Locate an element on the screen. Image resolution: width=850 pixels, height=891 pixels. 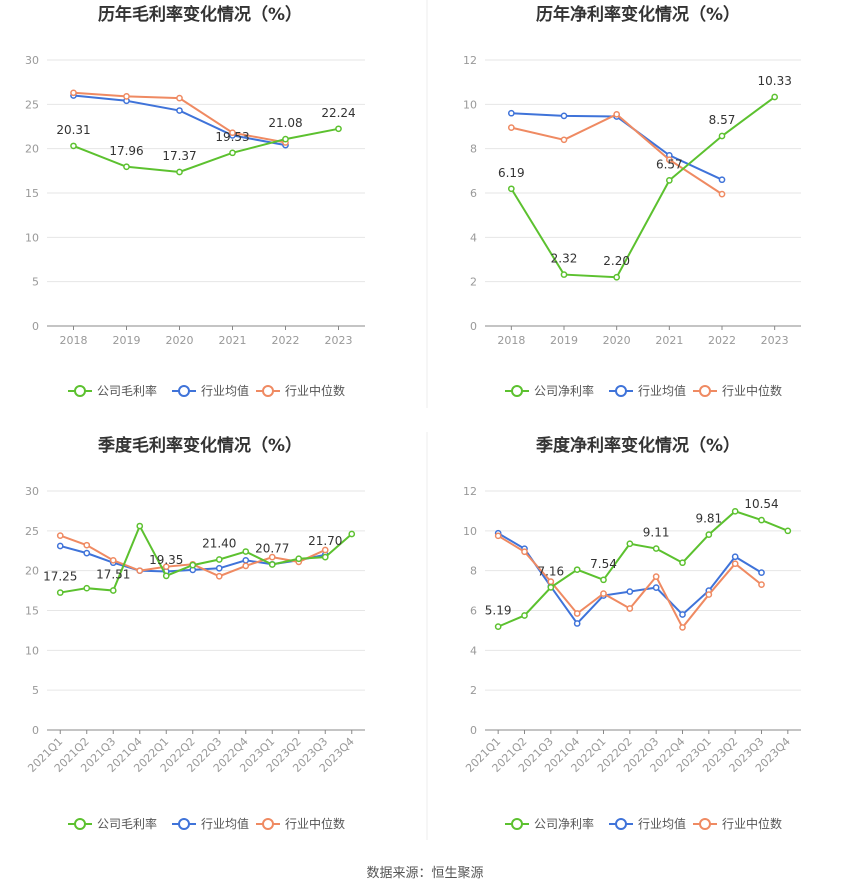
y-tick-label: 6 is located at coordinates (473, 193).